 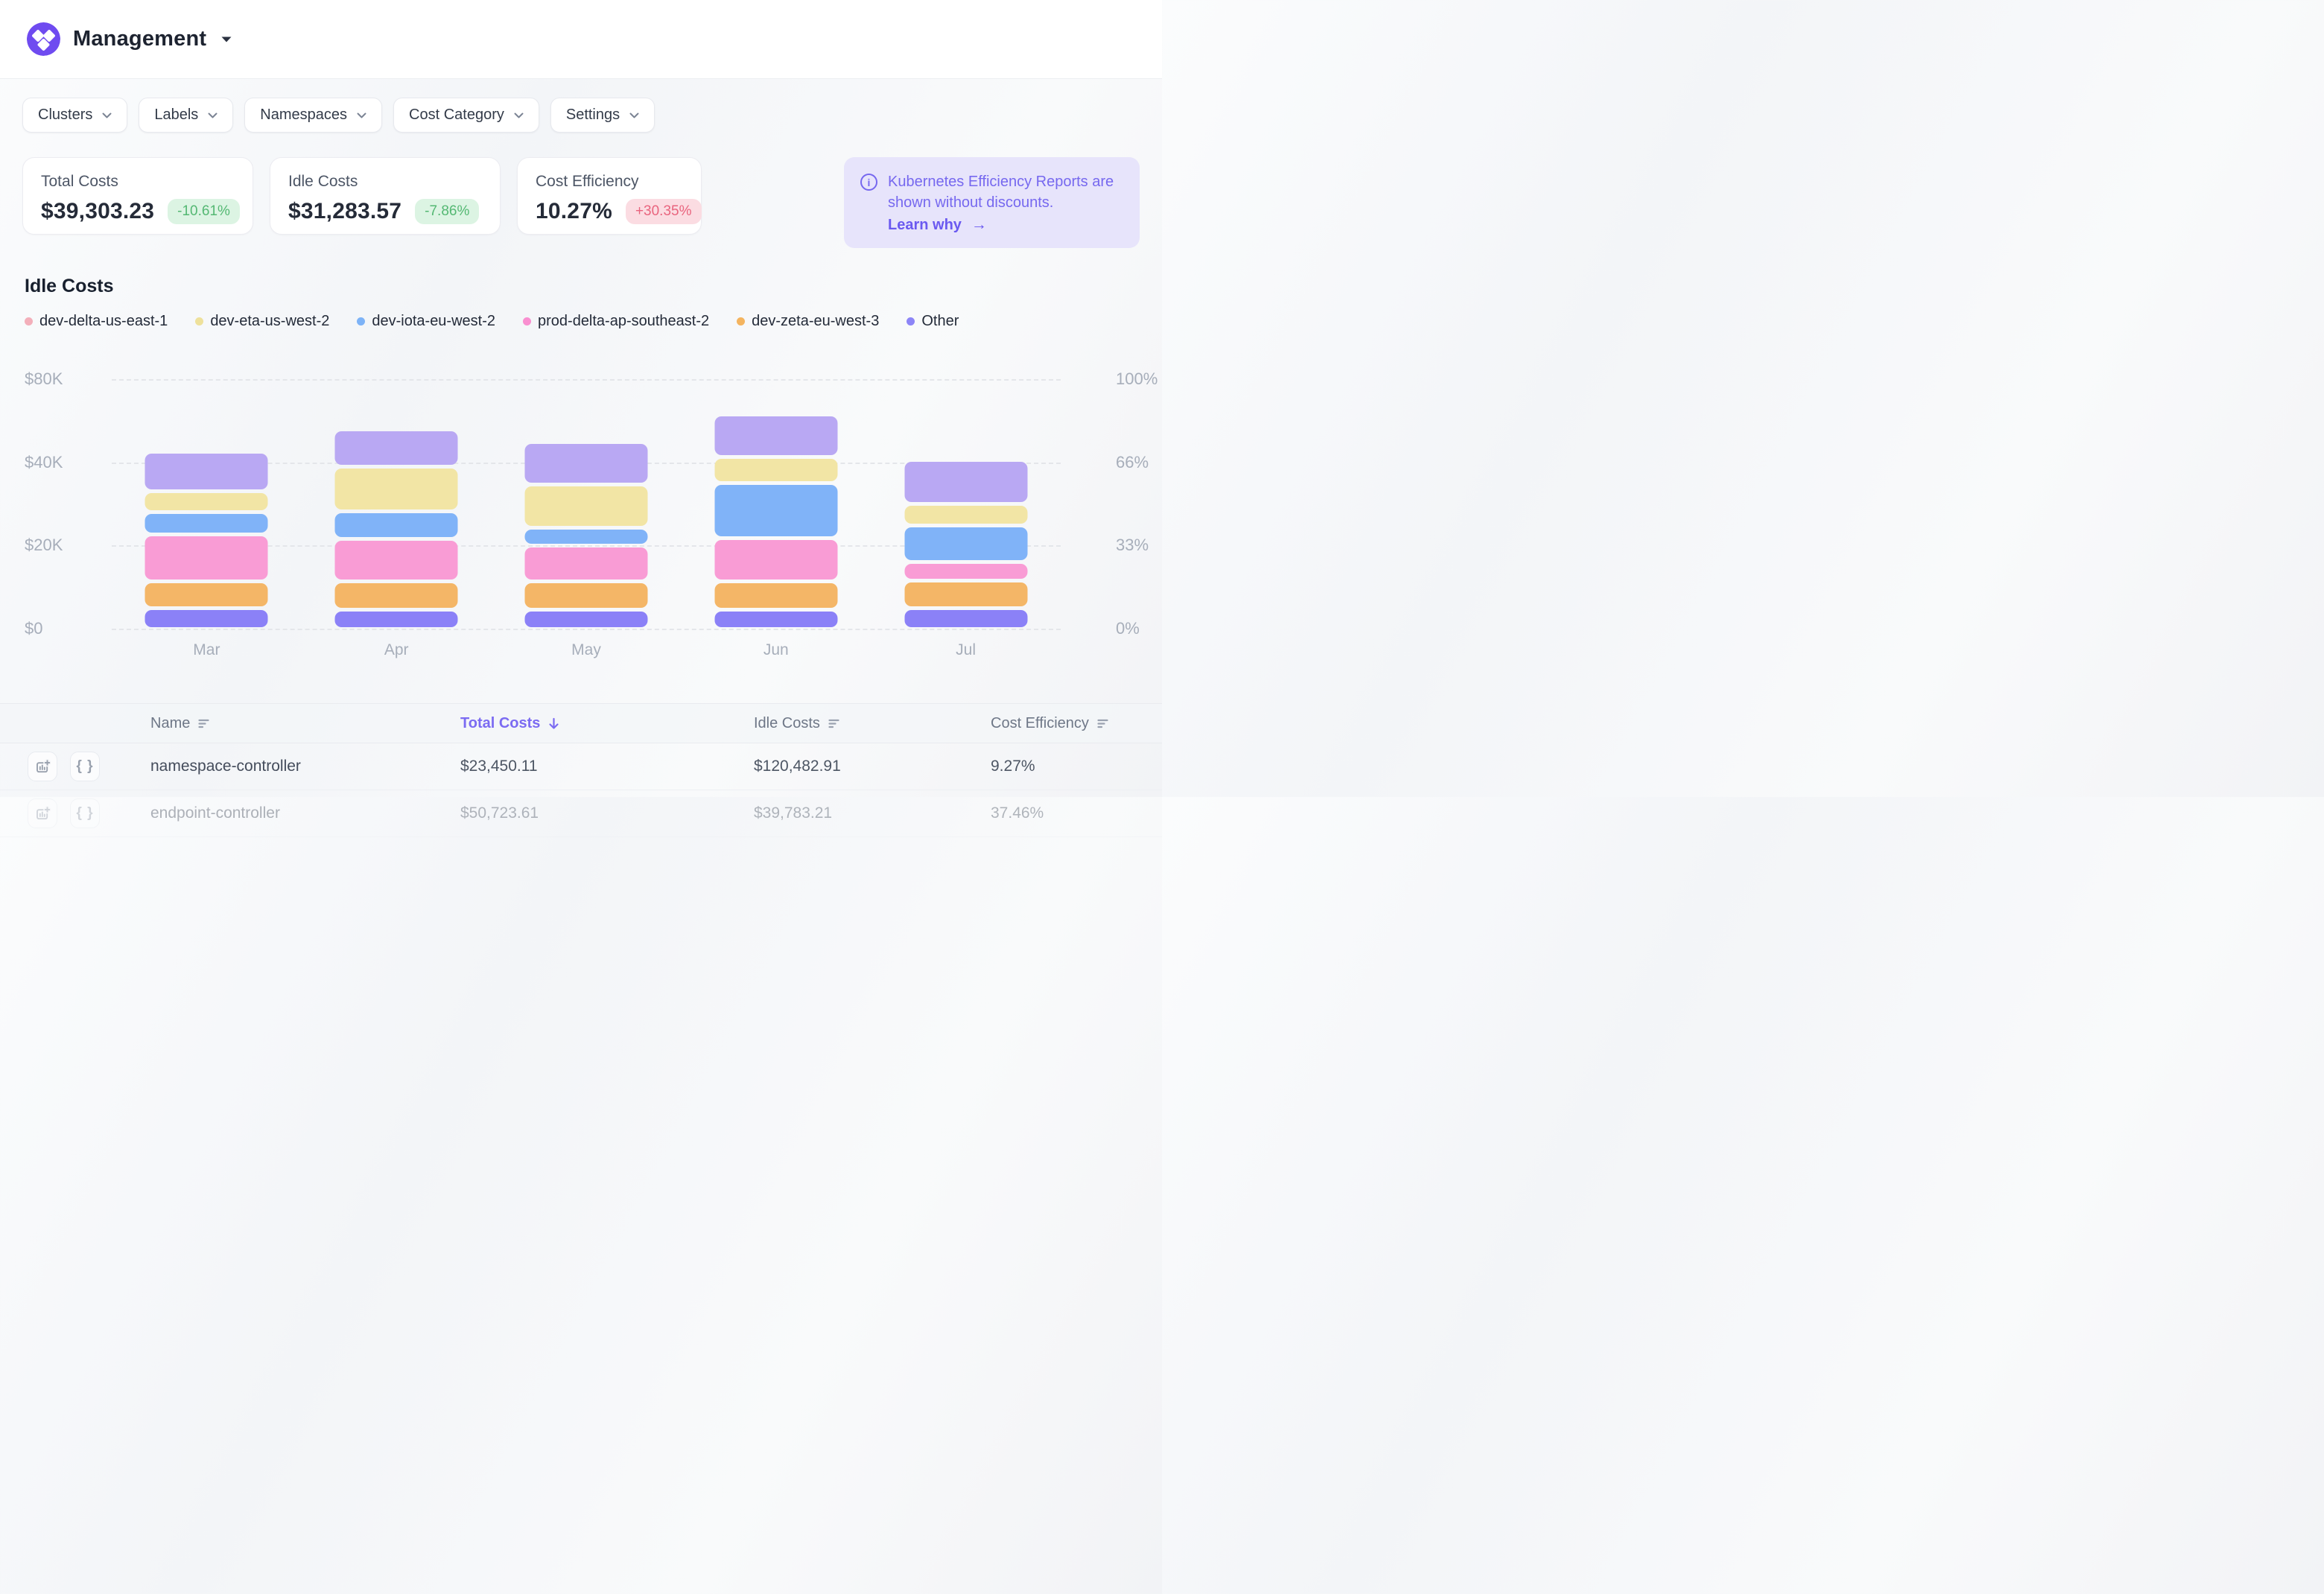 I want to click on stat-card-idle-costs: Idle Costs $31,283.57 -7.86%, so click(x=386, y=196).